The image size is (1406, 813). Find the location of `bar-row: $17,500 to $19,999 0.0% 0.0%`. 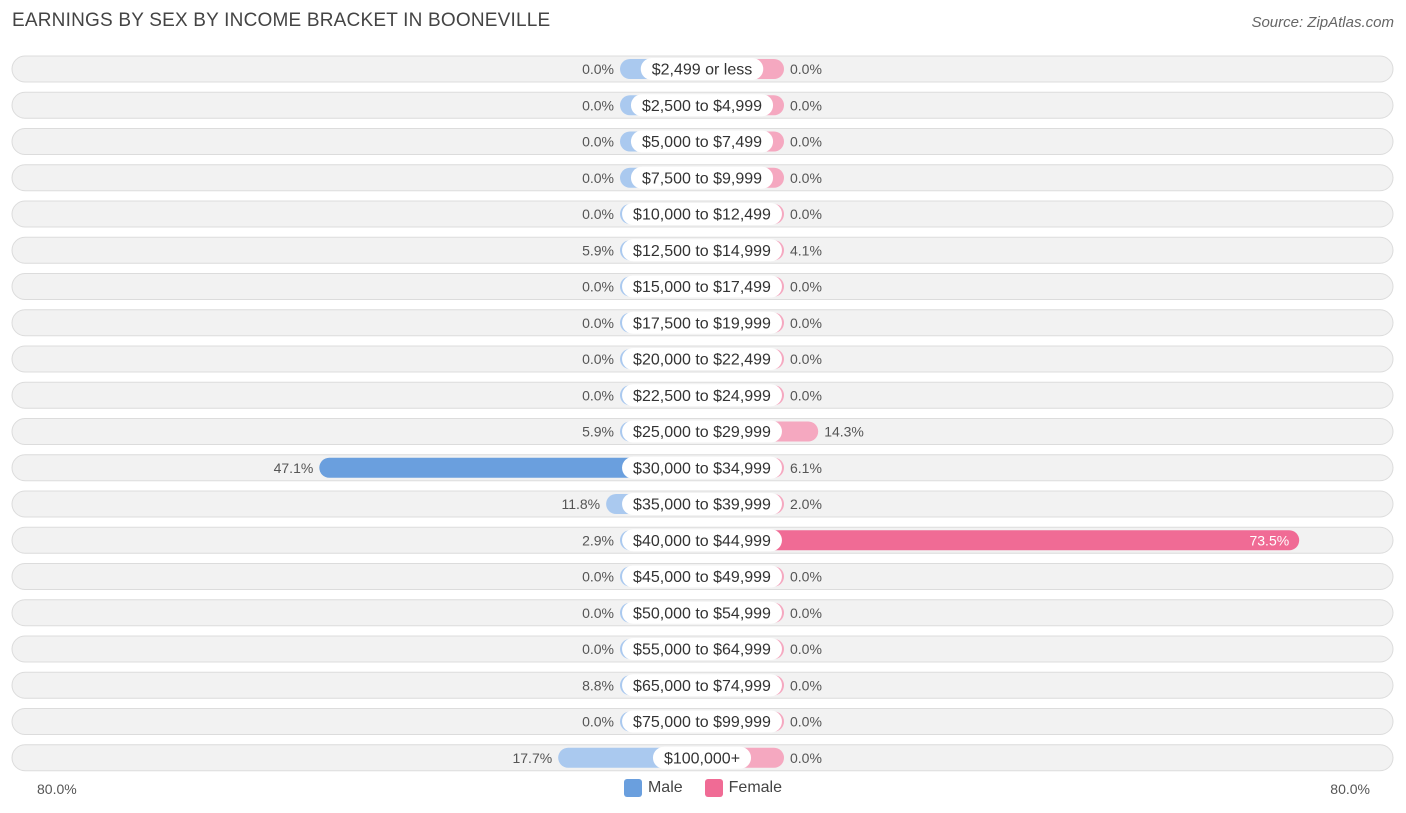

bar-row: $17,500 to $19,999 0.0% 0.0% is located at coordinates (702, 323).